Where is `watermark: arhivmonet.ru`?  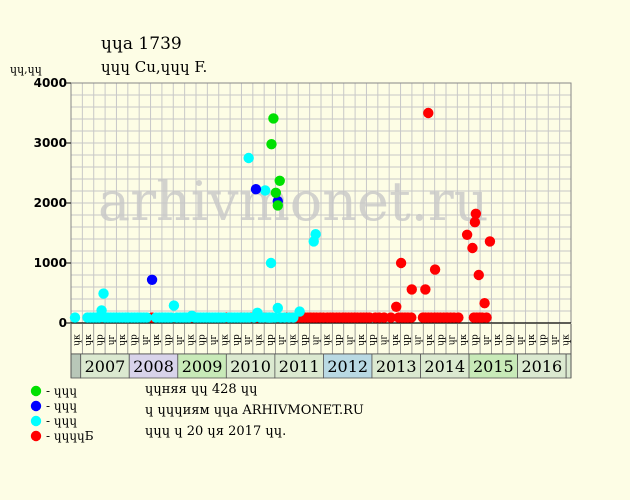
watermark: arhivmonet.ru is located at coordinates (293, 201).